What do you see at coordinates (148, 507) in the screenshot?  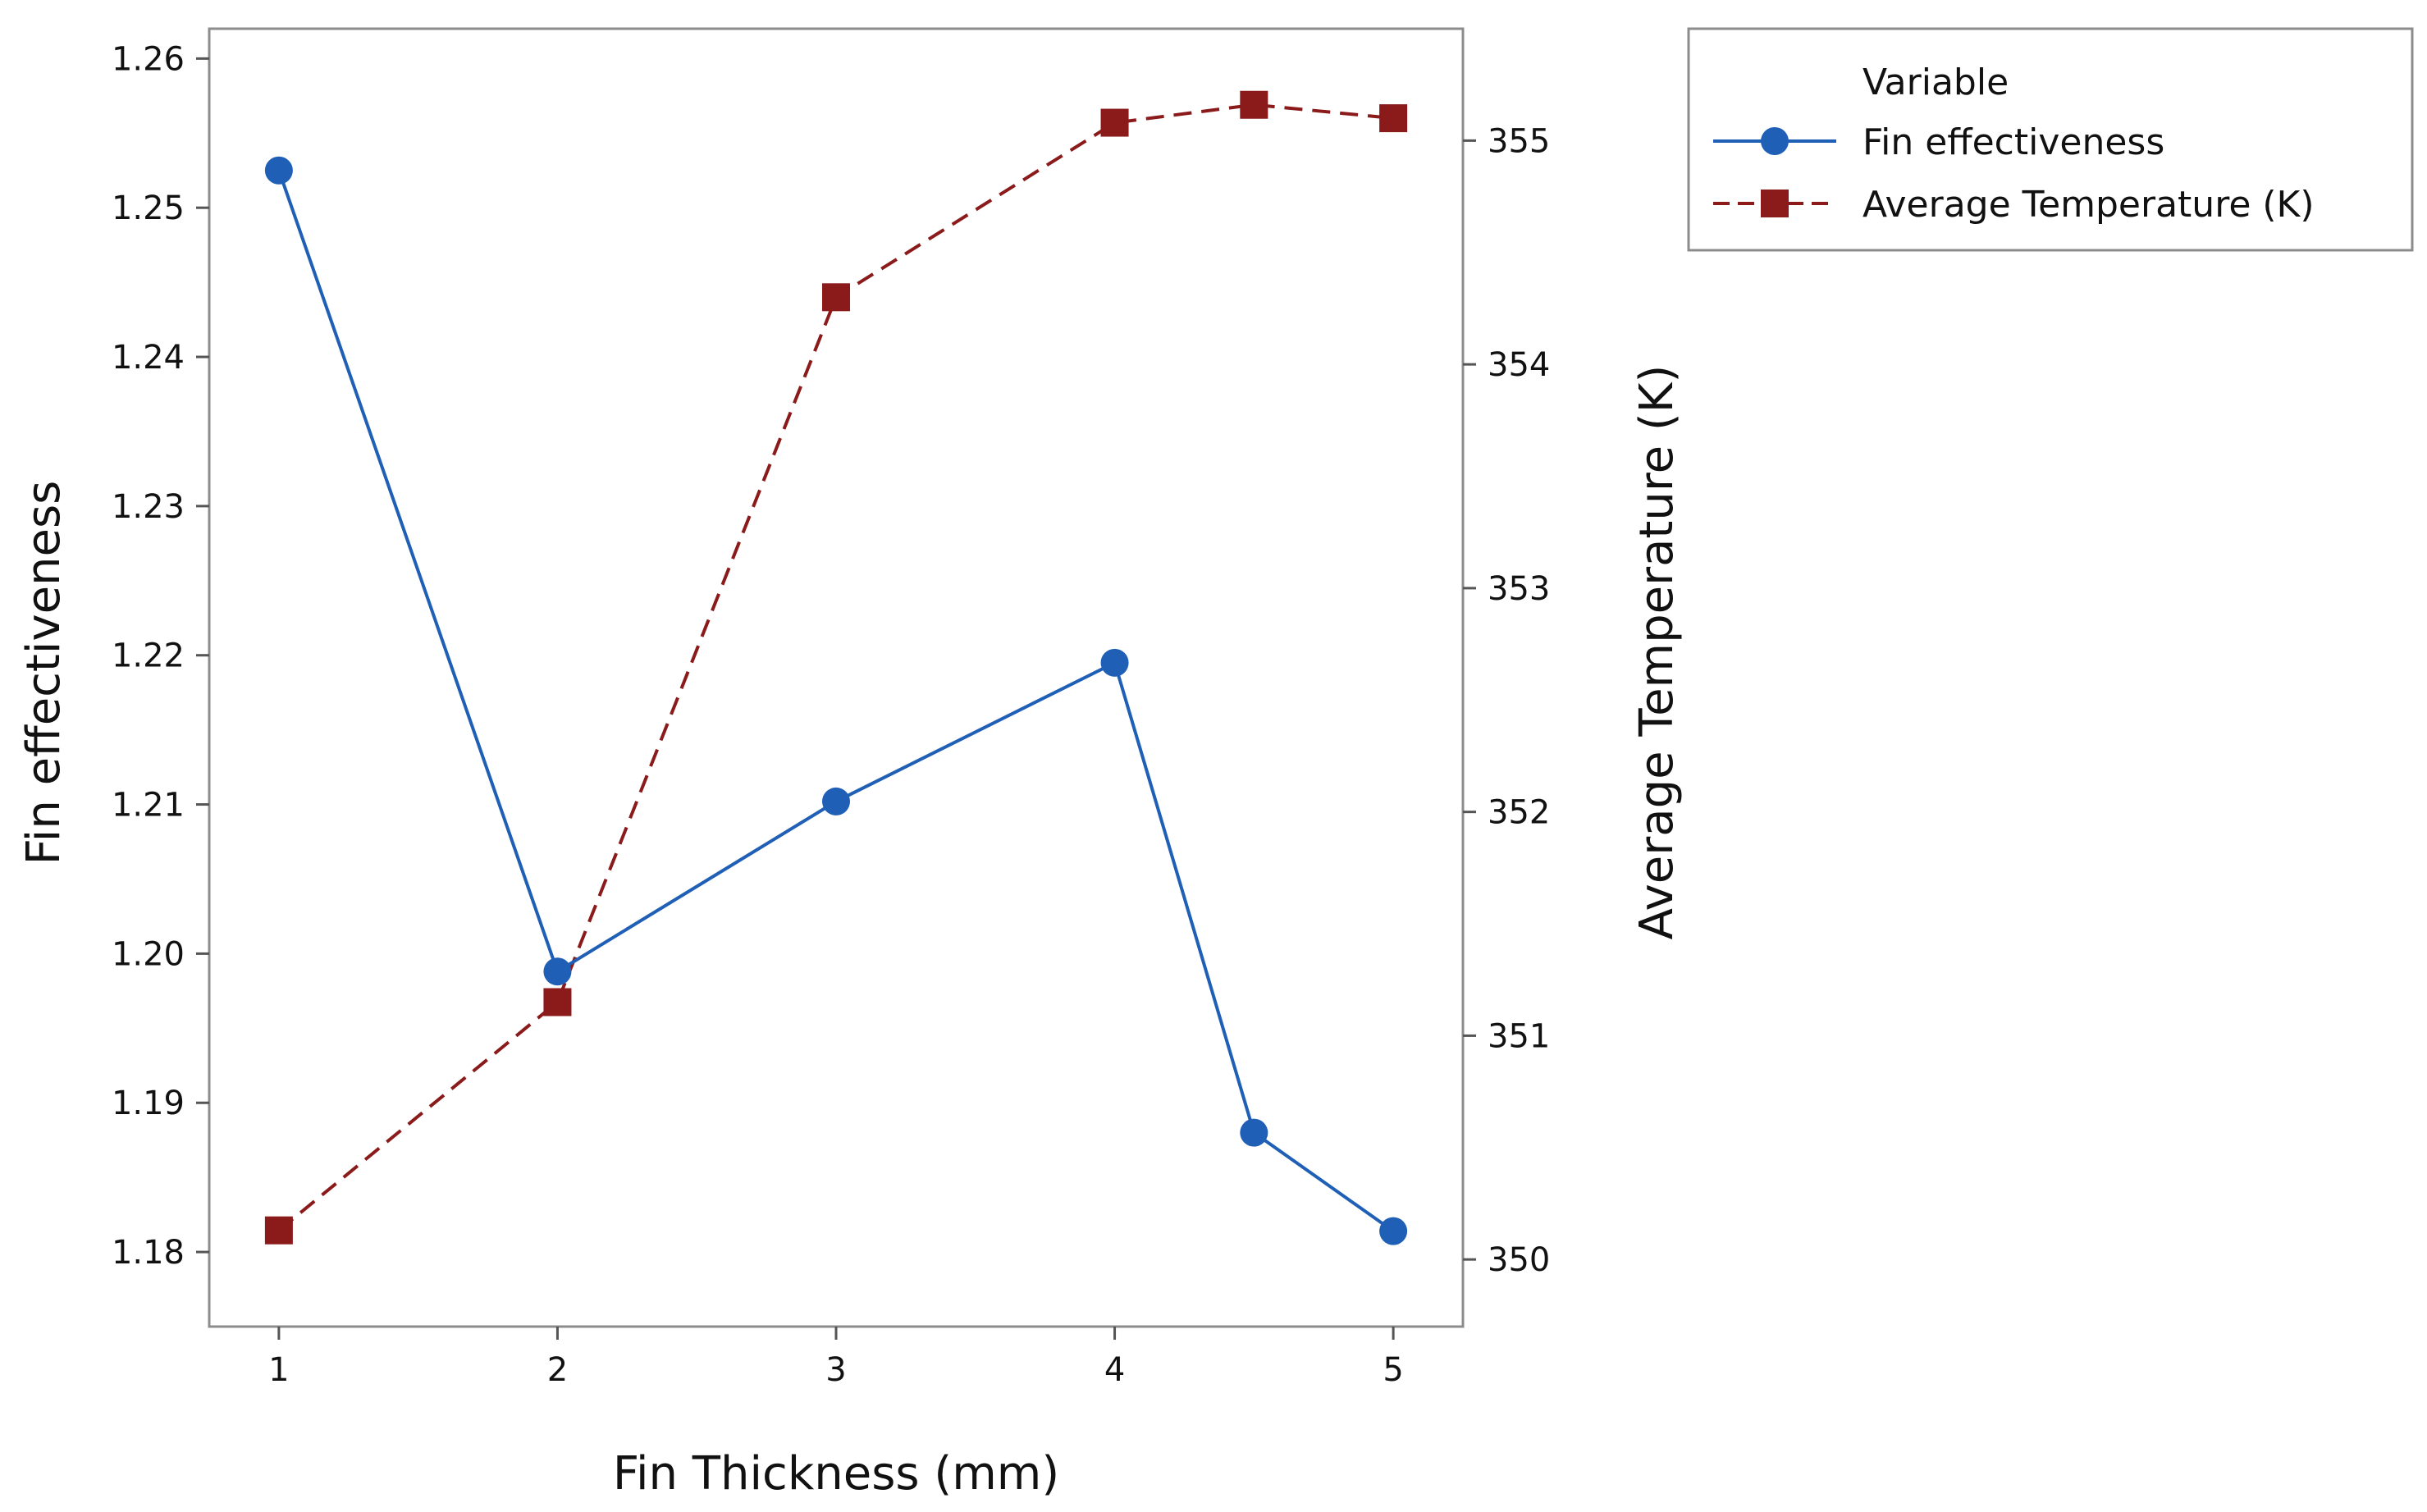 I see `y-tick-label: 1.23` at bounding box center [148, 507].